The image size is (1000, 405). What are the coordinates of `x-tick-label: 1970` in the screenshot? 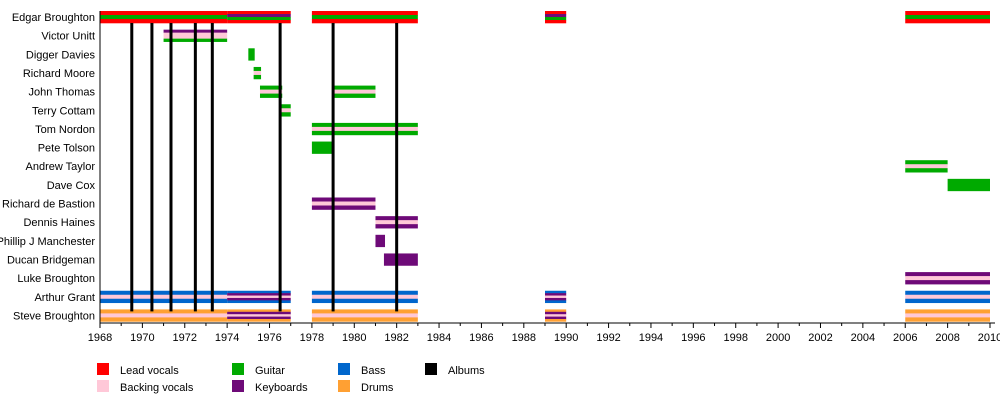 It's located at (142, 338).